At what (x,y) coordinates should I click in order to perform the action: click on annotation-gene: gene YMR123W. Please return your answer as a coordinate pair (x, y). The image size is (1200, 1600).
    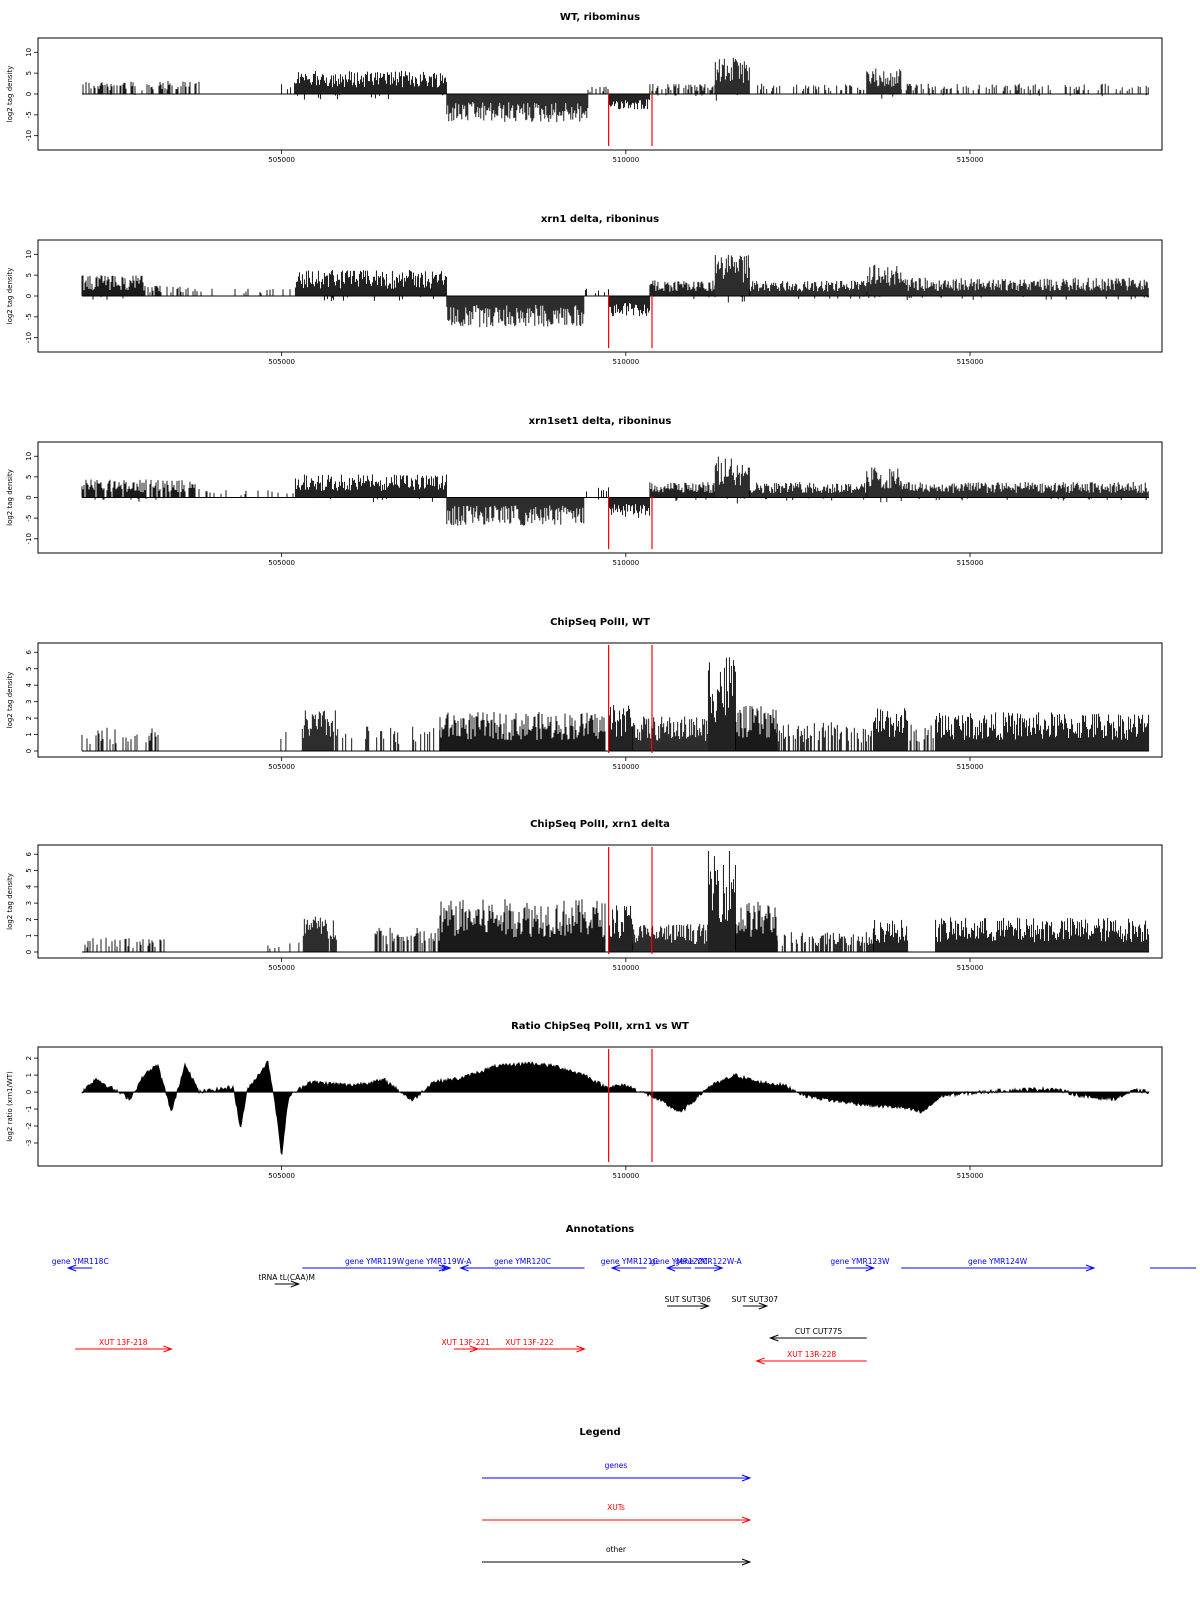
    Looking at the image, I should click on (860, 1264).